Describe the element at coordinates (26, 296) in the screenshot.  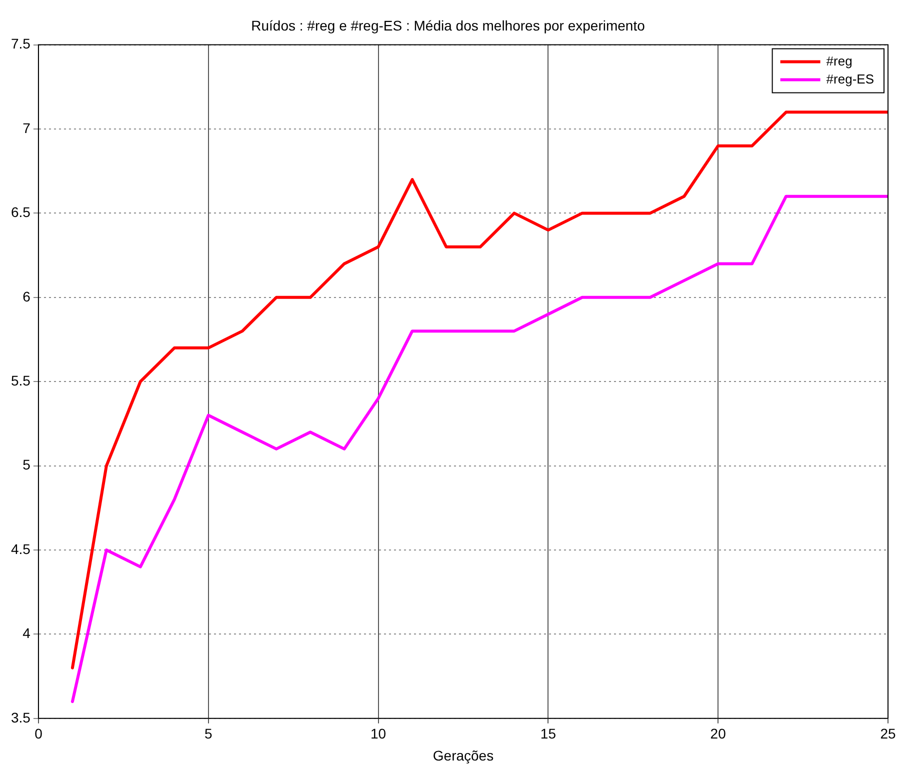
I see `y-tick-label: 6` at that location.